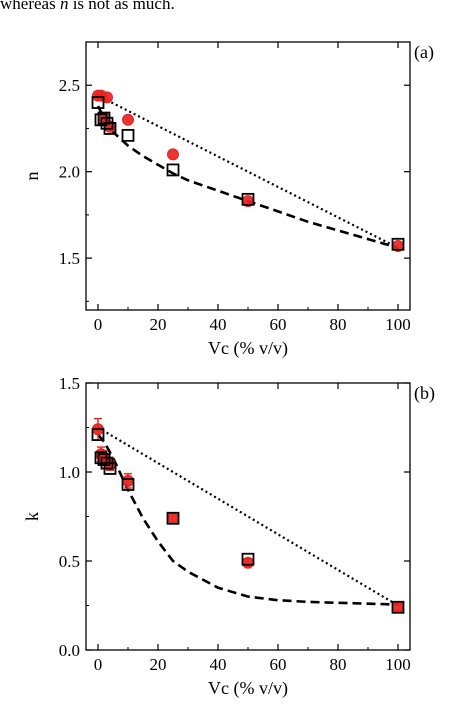 The width and height of the screenshot is (474, 708). I want to click on figure-caption-fragment: whereas n is not as much., so click(87, 7).